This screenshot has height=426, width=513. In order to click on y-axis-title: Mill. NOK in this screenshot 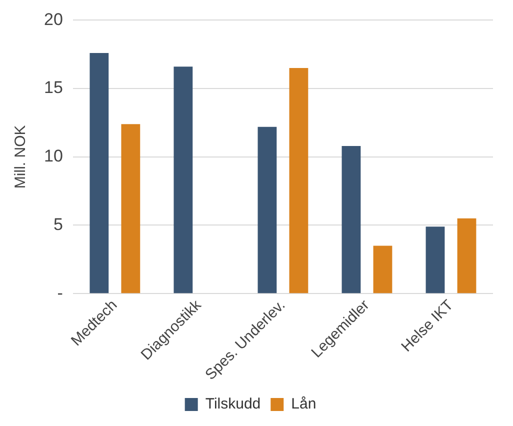, I will do `click(21, 157)`.